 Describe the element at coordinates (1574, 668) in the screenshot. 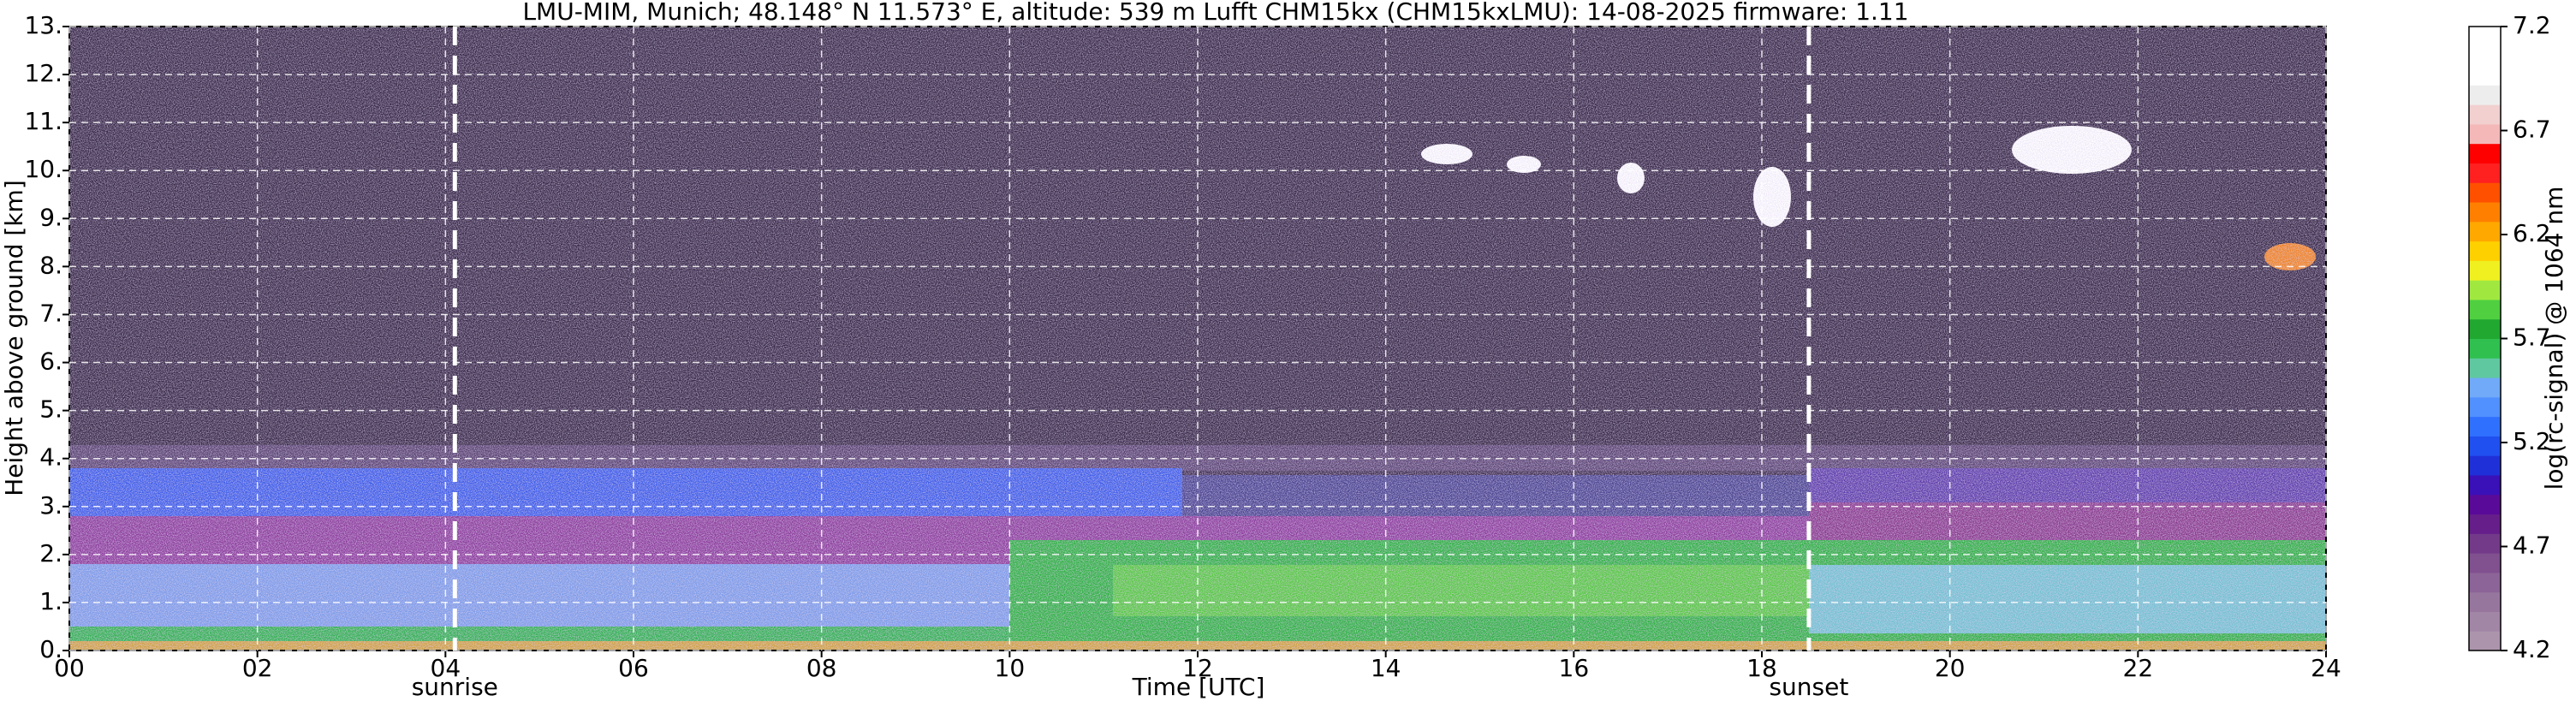

I see `x-tick-label: 16` at that location.